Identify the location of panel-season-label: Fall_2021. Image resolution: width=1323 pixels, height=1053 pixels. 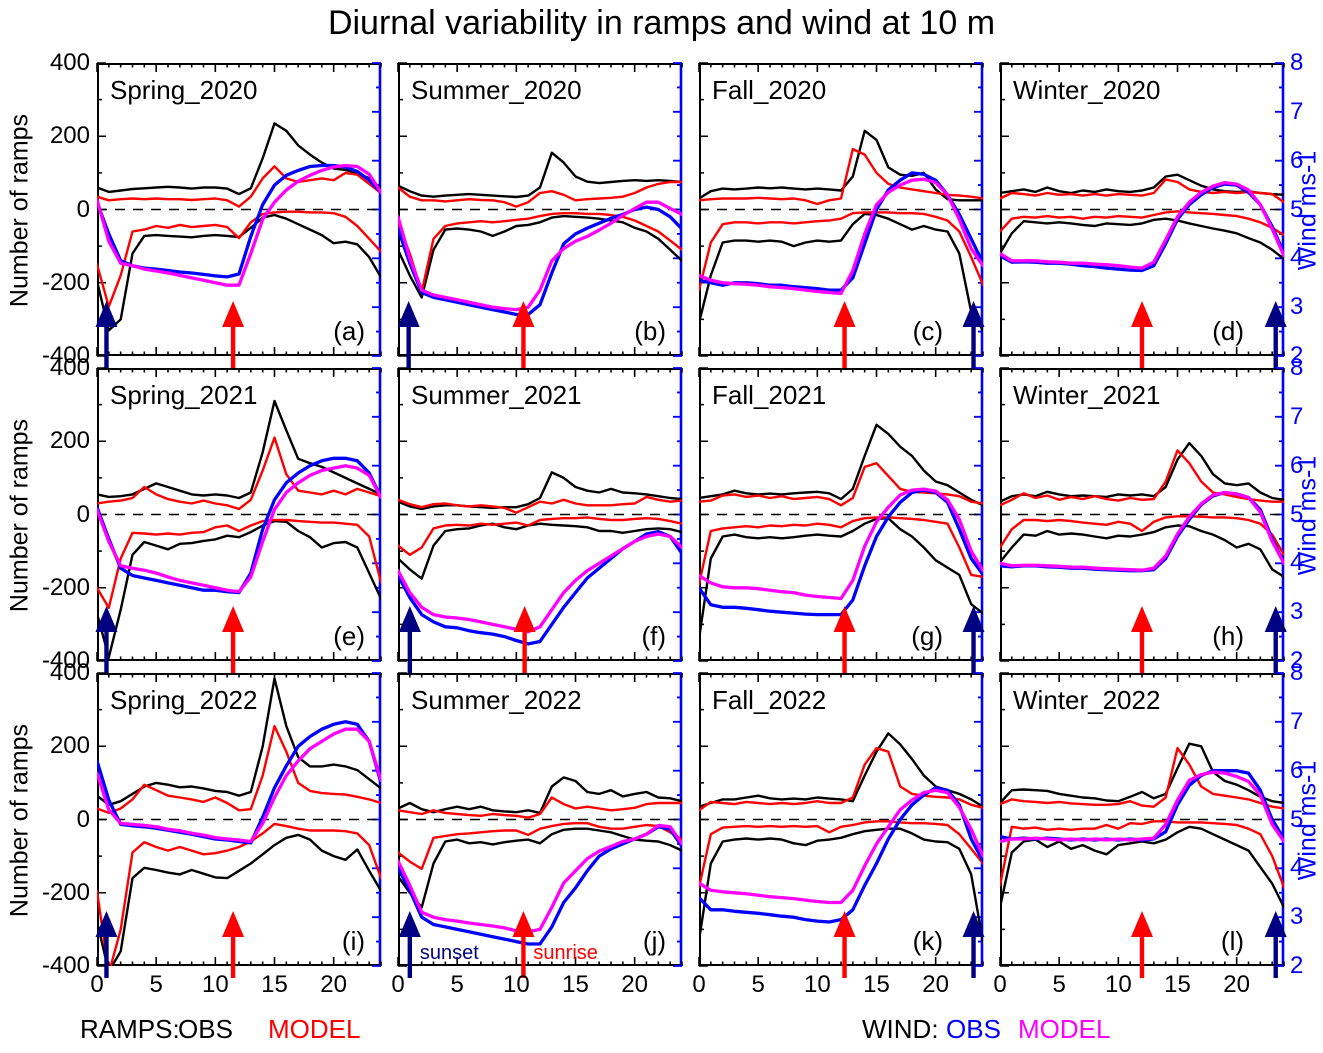
(769, 395).